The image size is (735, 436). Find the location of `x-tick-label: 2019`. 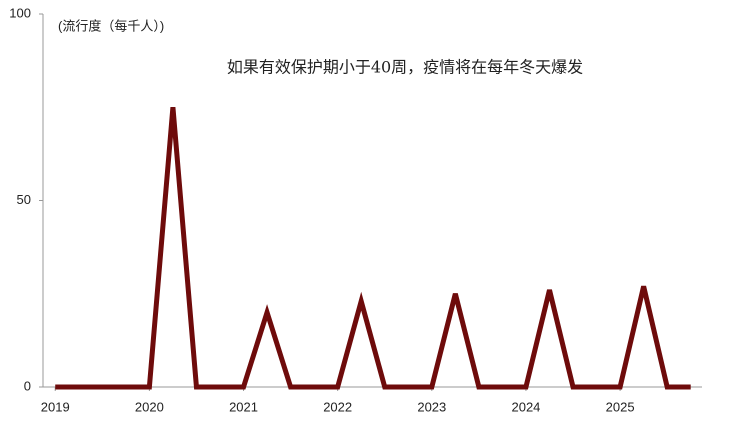

x-tick-label: 2019 is located at coordinates (55, 406).